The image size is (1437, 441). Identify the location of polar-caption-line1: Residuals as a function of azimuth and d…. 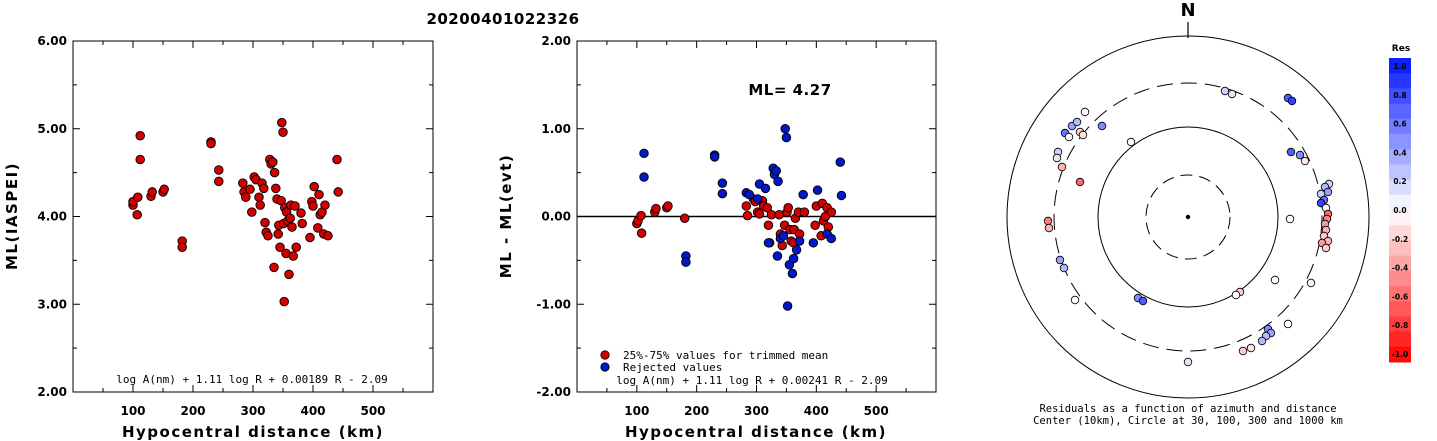
(1187, 409).